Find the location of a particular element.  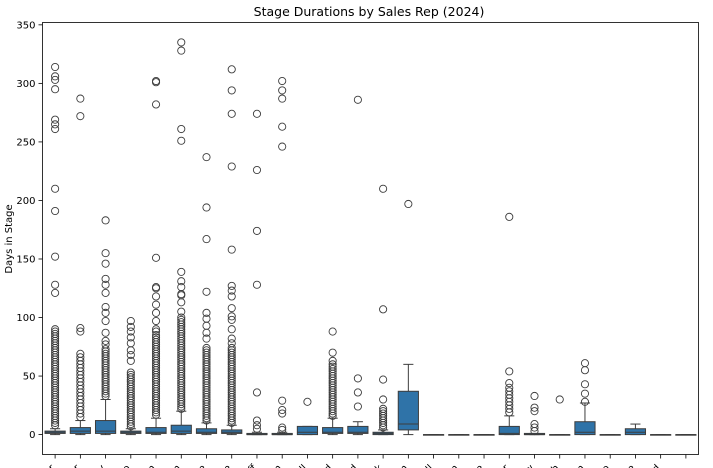

x-tick-label-17: e is located at coordinates (480, 465).